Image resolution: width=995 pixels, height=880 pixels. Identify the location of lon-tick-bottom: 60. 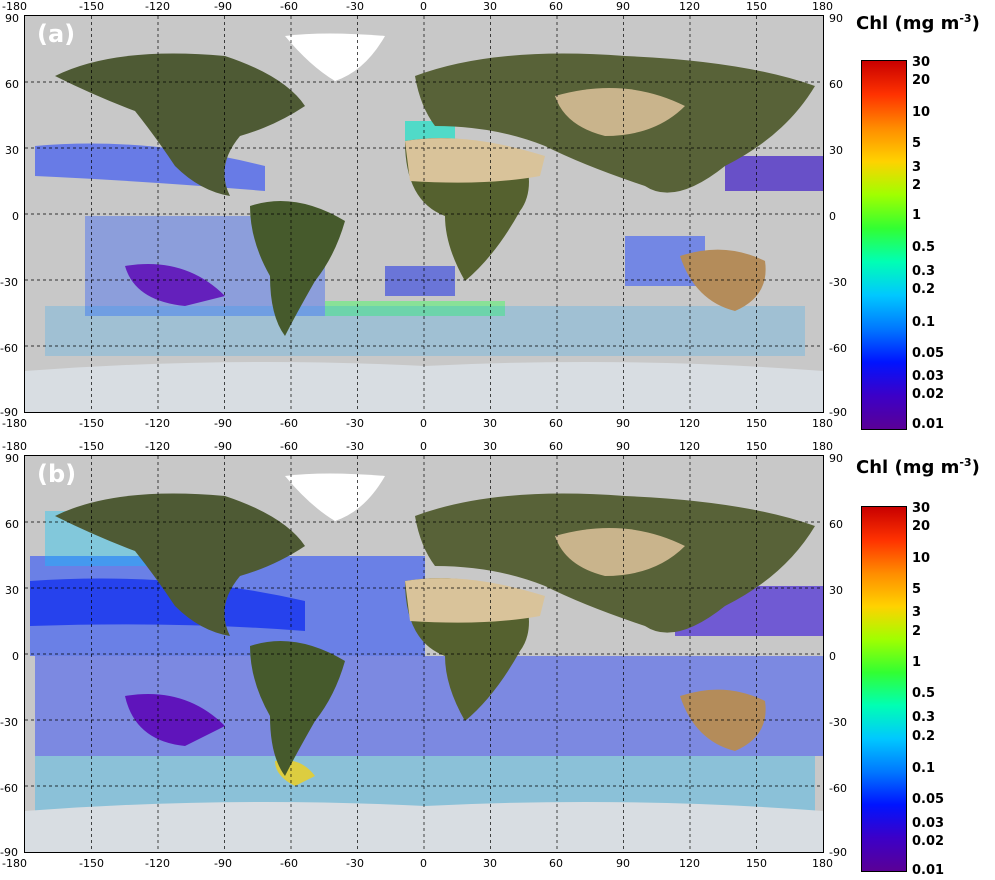
(556, 863).